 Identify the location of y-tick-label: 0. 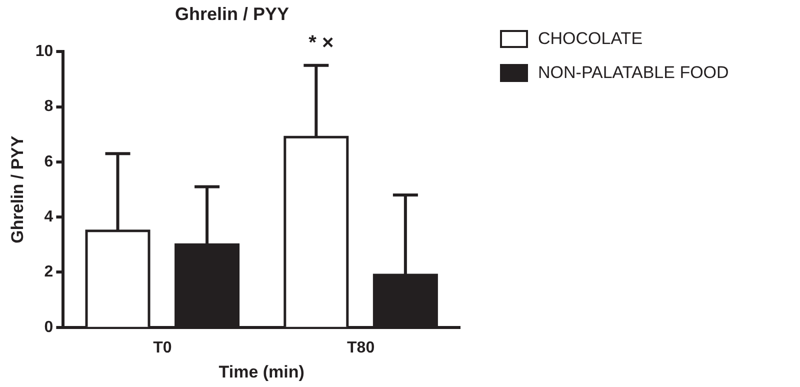
(49, 327).